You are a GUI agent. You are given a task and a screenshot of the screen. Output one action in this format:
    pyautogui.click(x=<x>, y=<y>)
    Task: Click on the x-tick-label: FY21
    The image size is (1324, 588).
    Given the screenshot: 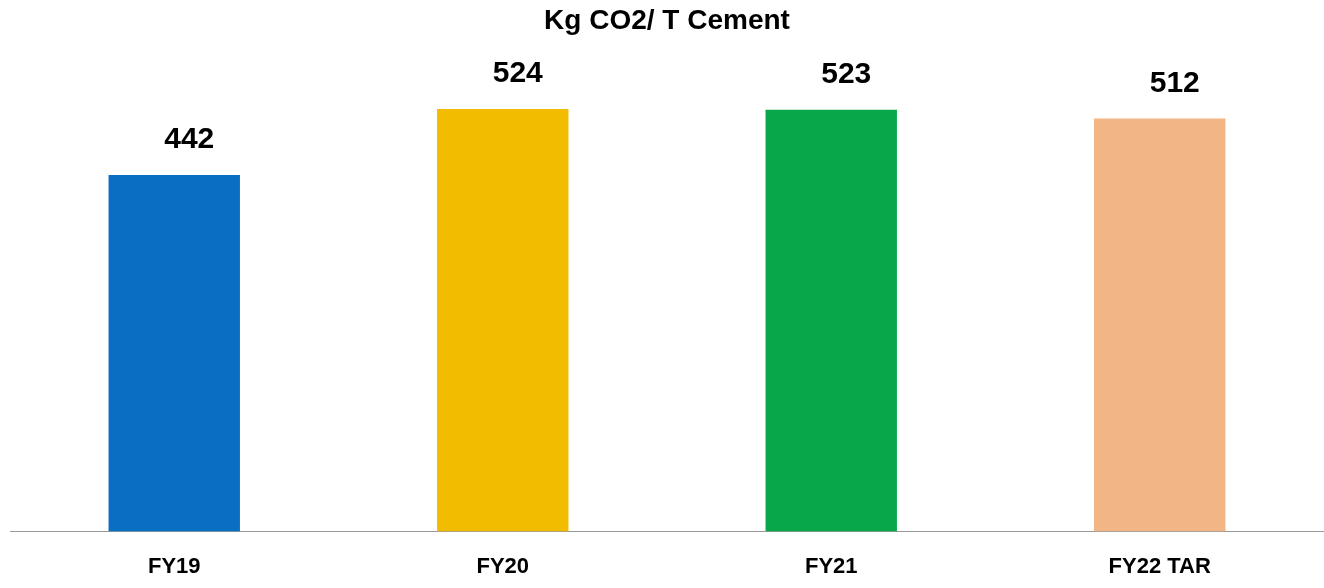 What is the action you would take?
    pyautogui.click(x=831, y=565)
    